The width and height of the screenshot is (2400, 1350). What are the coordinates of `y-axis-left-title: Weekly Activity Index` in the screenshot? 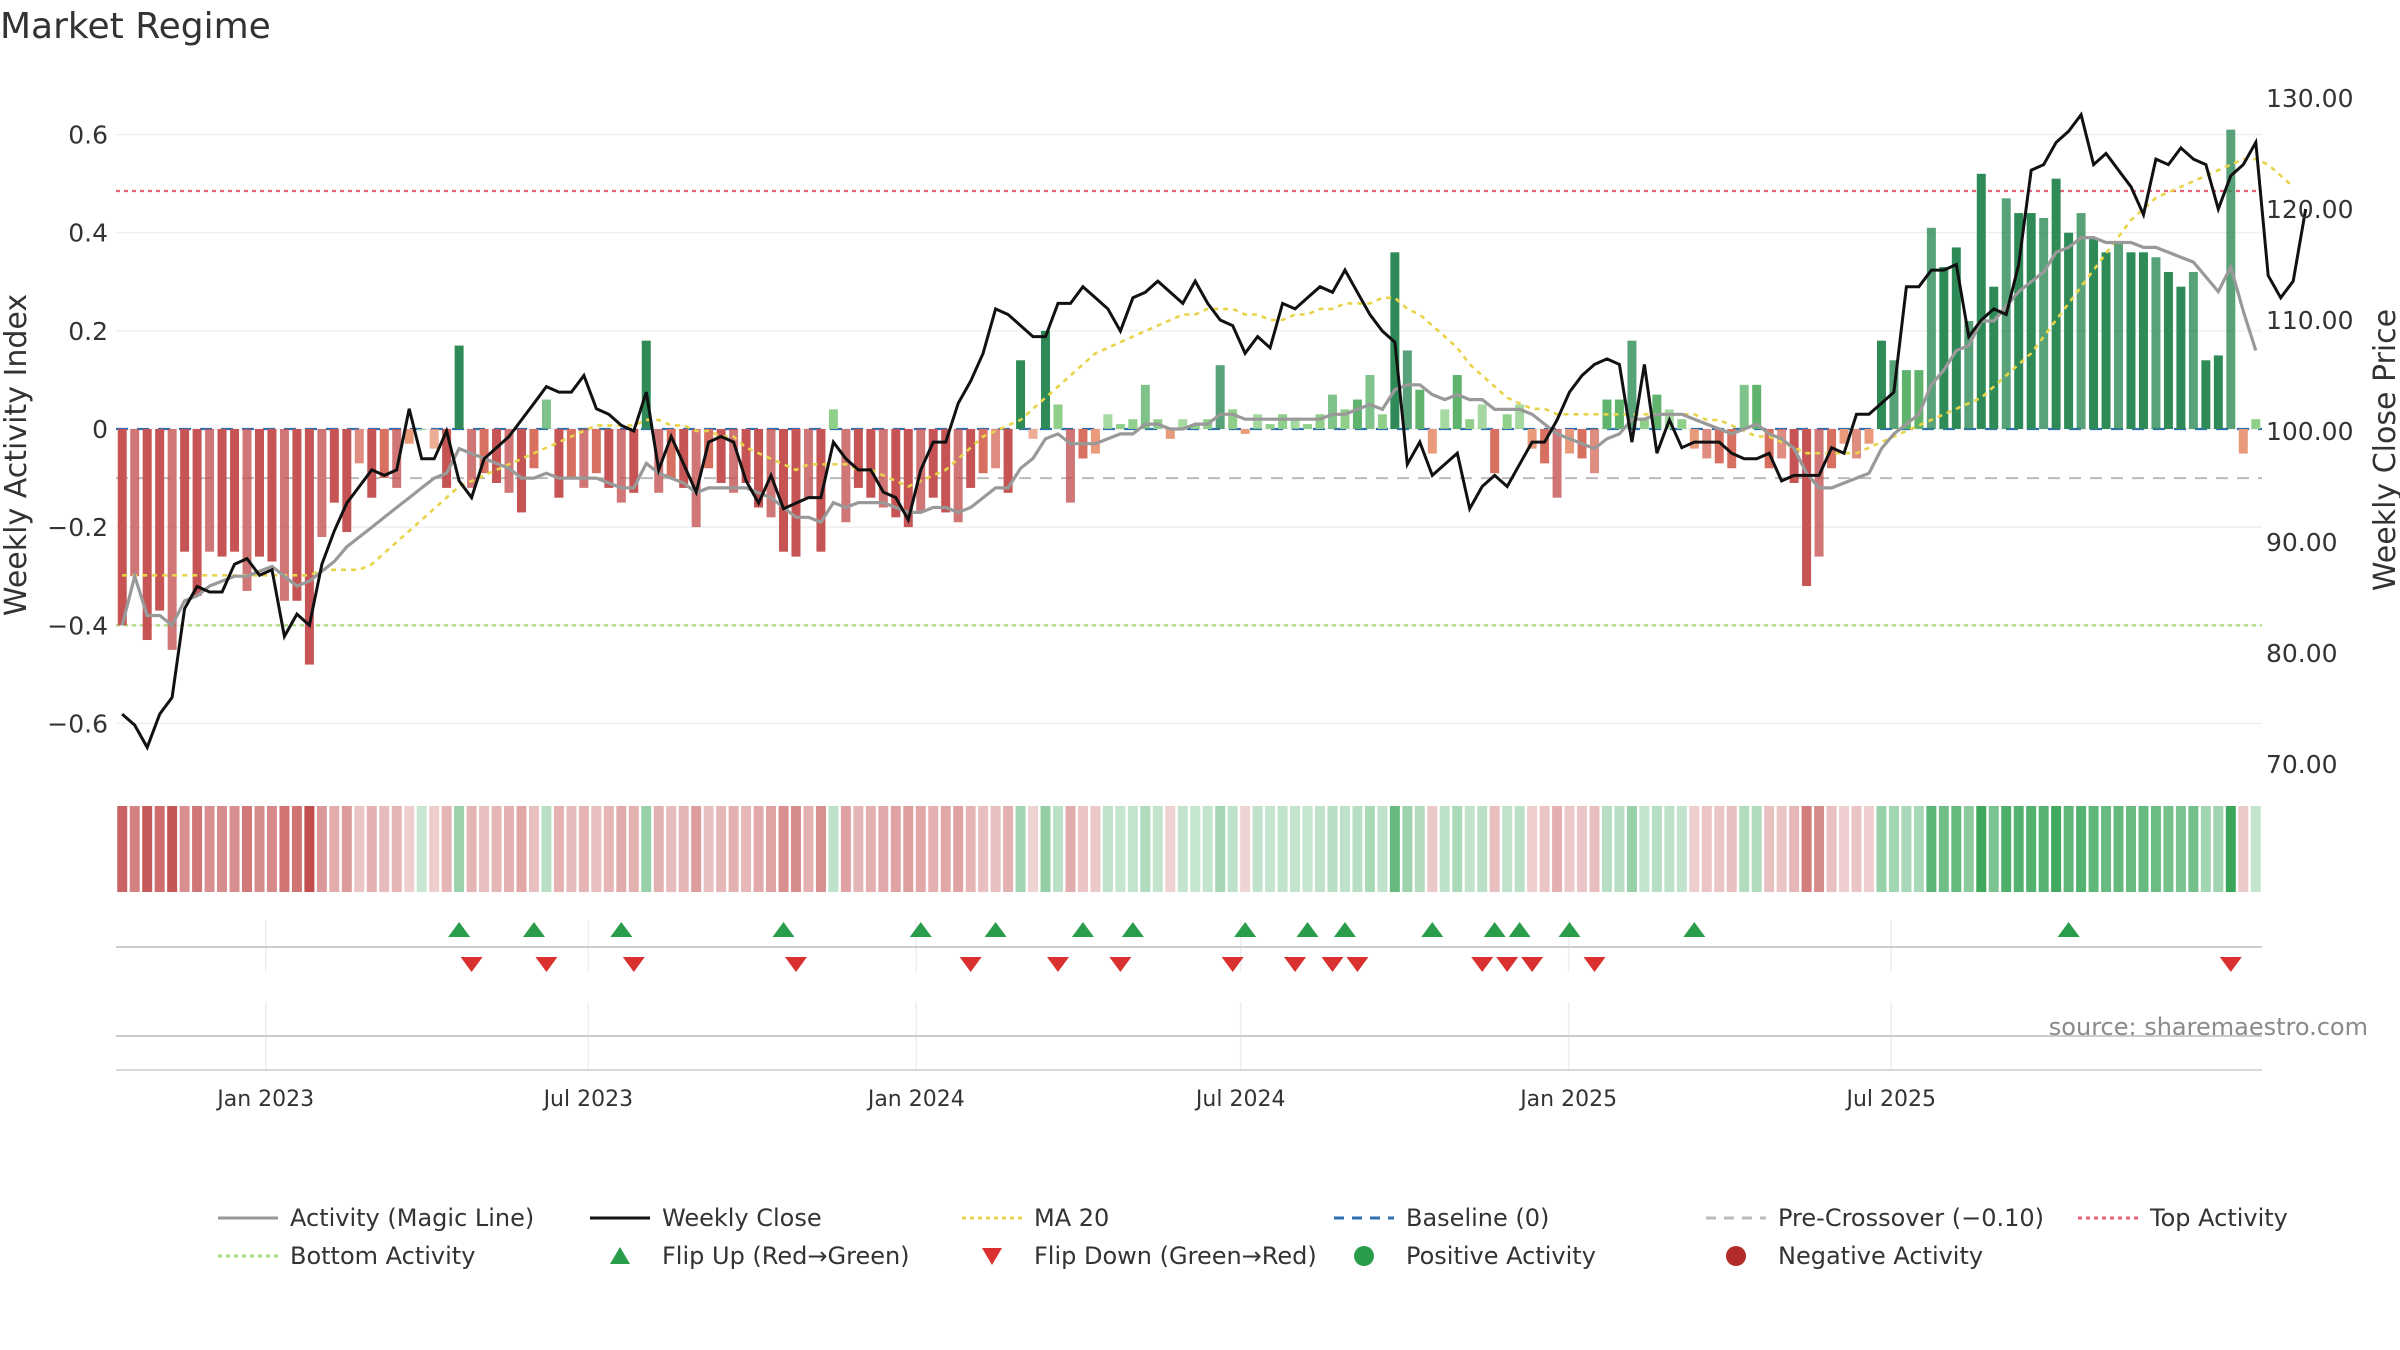 It's located at (17, 455).